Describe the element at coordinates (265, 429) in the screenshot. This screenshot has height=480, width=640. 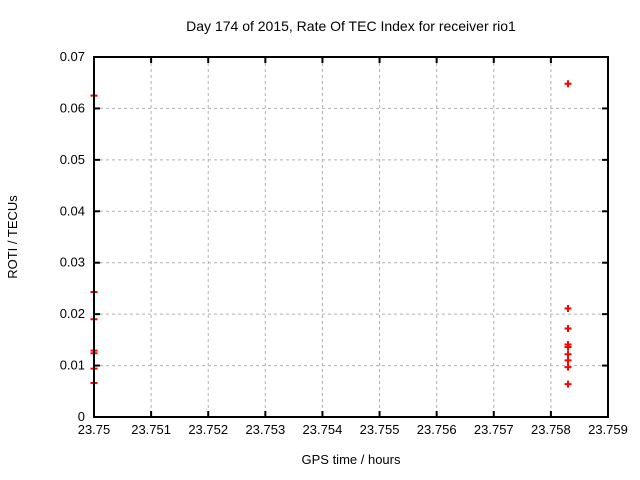
I see `x-tick-label: 23.753` at that location.